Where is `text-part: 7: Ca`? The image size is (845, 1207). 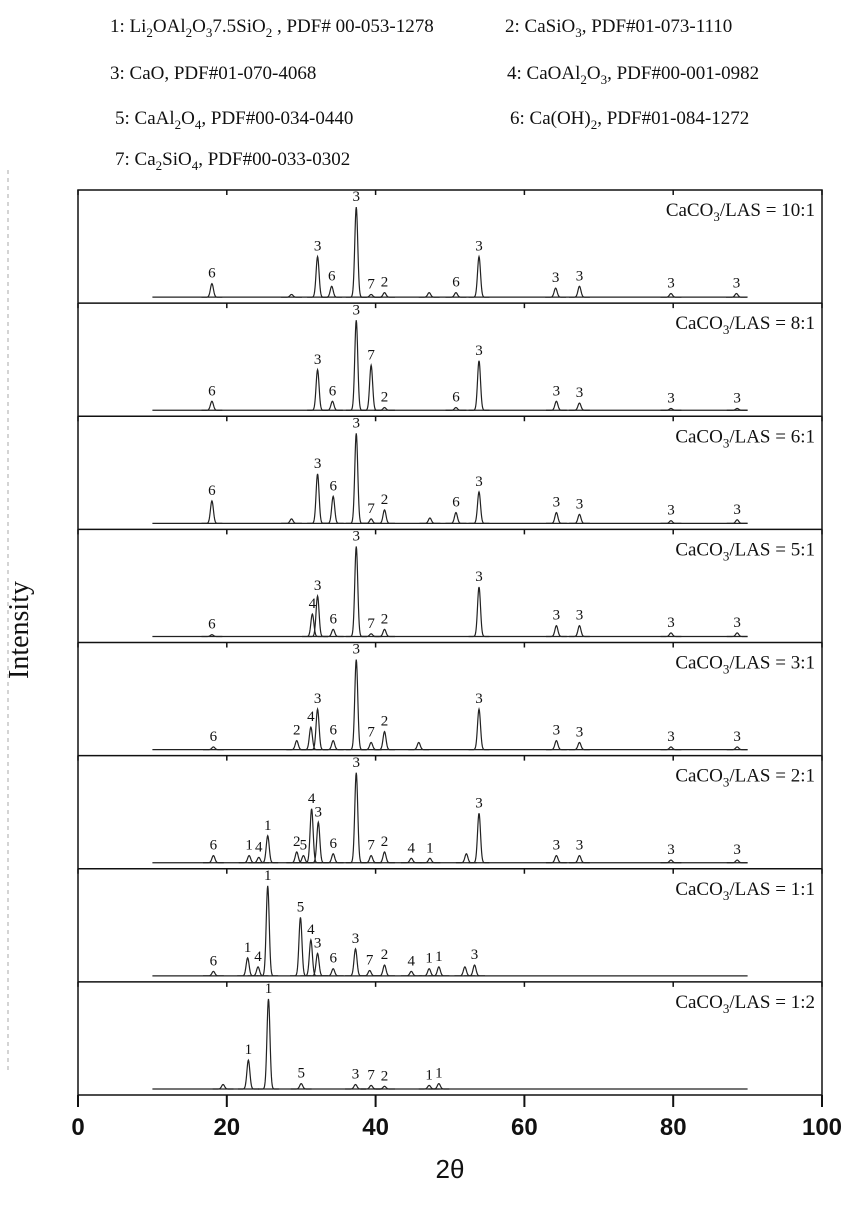
text-part: 7: Ca is located at coordinates (135, 159).